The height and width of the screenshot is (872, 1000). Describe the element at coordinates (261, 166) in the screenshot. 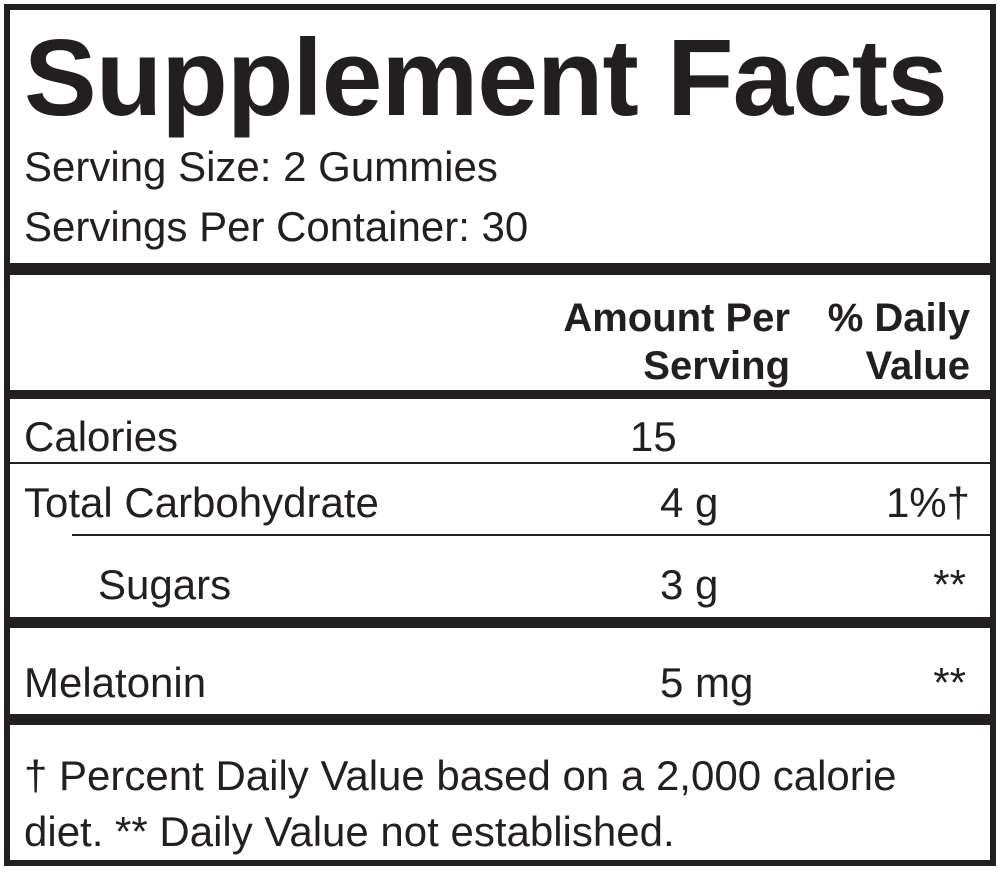

I see `serving-size: Serving Size: 2 Gummies` at that location.